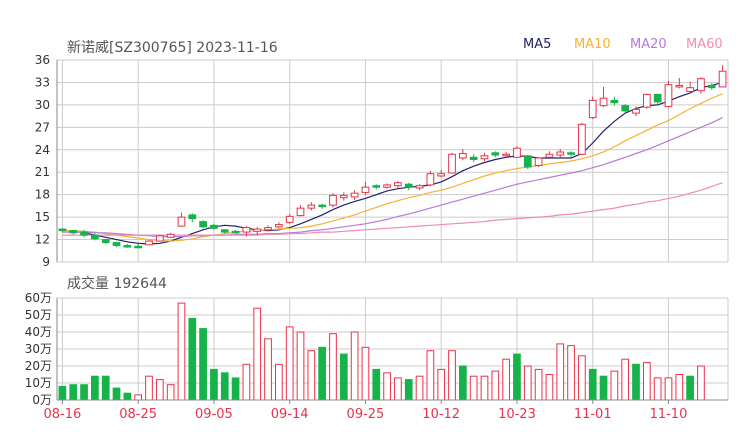  I want to click on volume-value: 192644, so click(140, 284).